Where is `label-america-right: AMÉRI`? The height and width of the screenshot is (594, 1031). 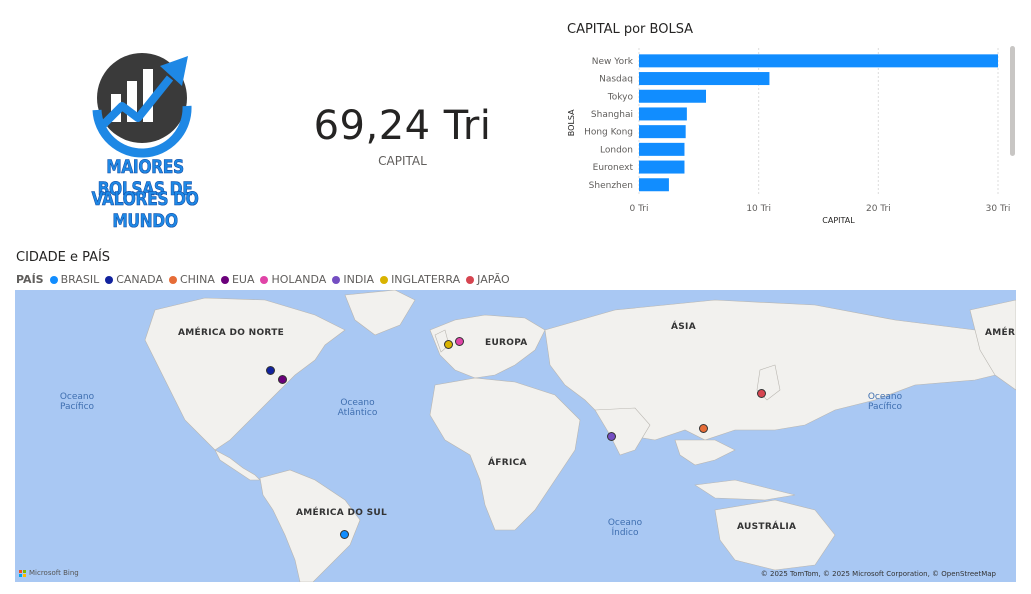
label-america-right: AMÉRI is located at coordinates (1000, 333).